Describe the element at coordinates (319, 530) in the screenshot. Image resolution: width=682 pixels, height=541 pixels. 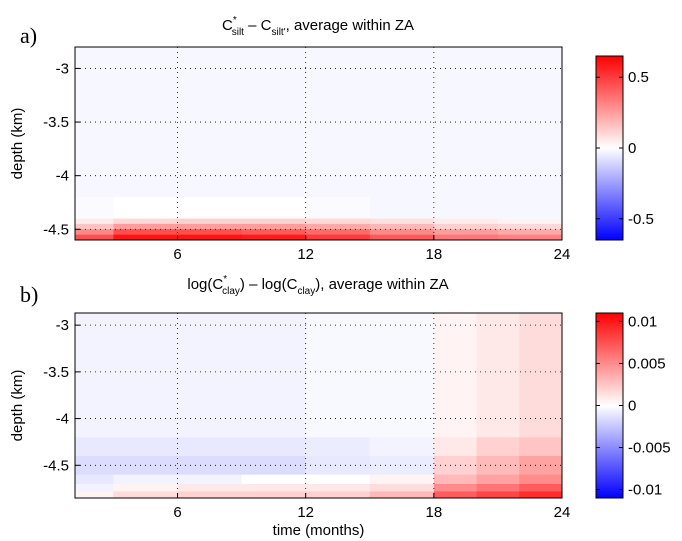
I see `x-axis-label: time (months)` at that location.